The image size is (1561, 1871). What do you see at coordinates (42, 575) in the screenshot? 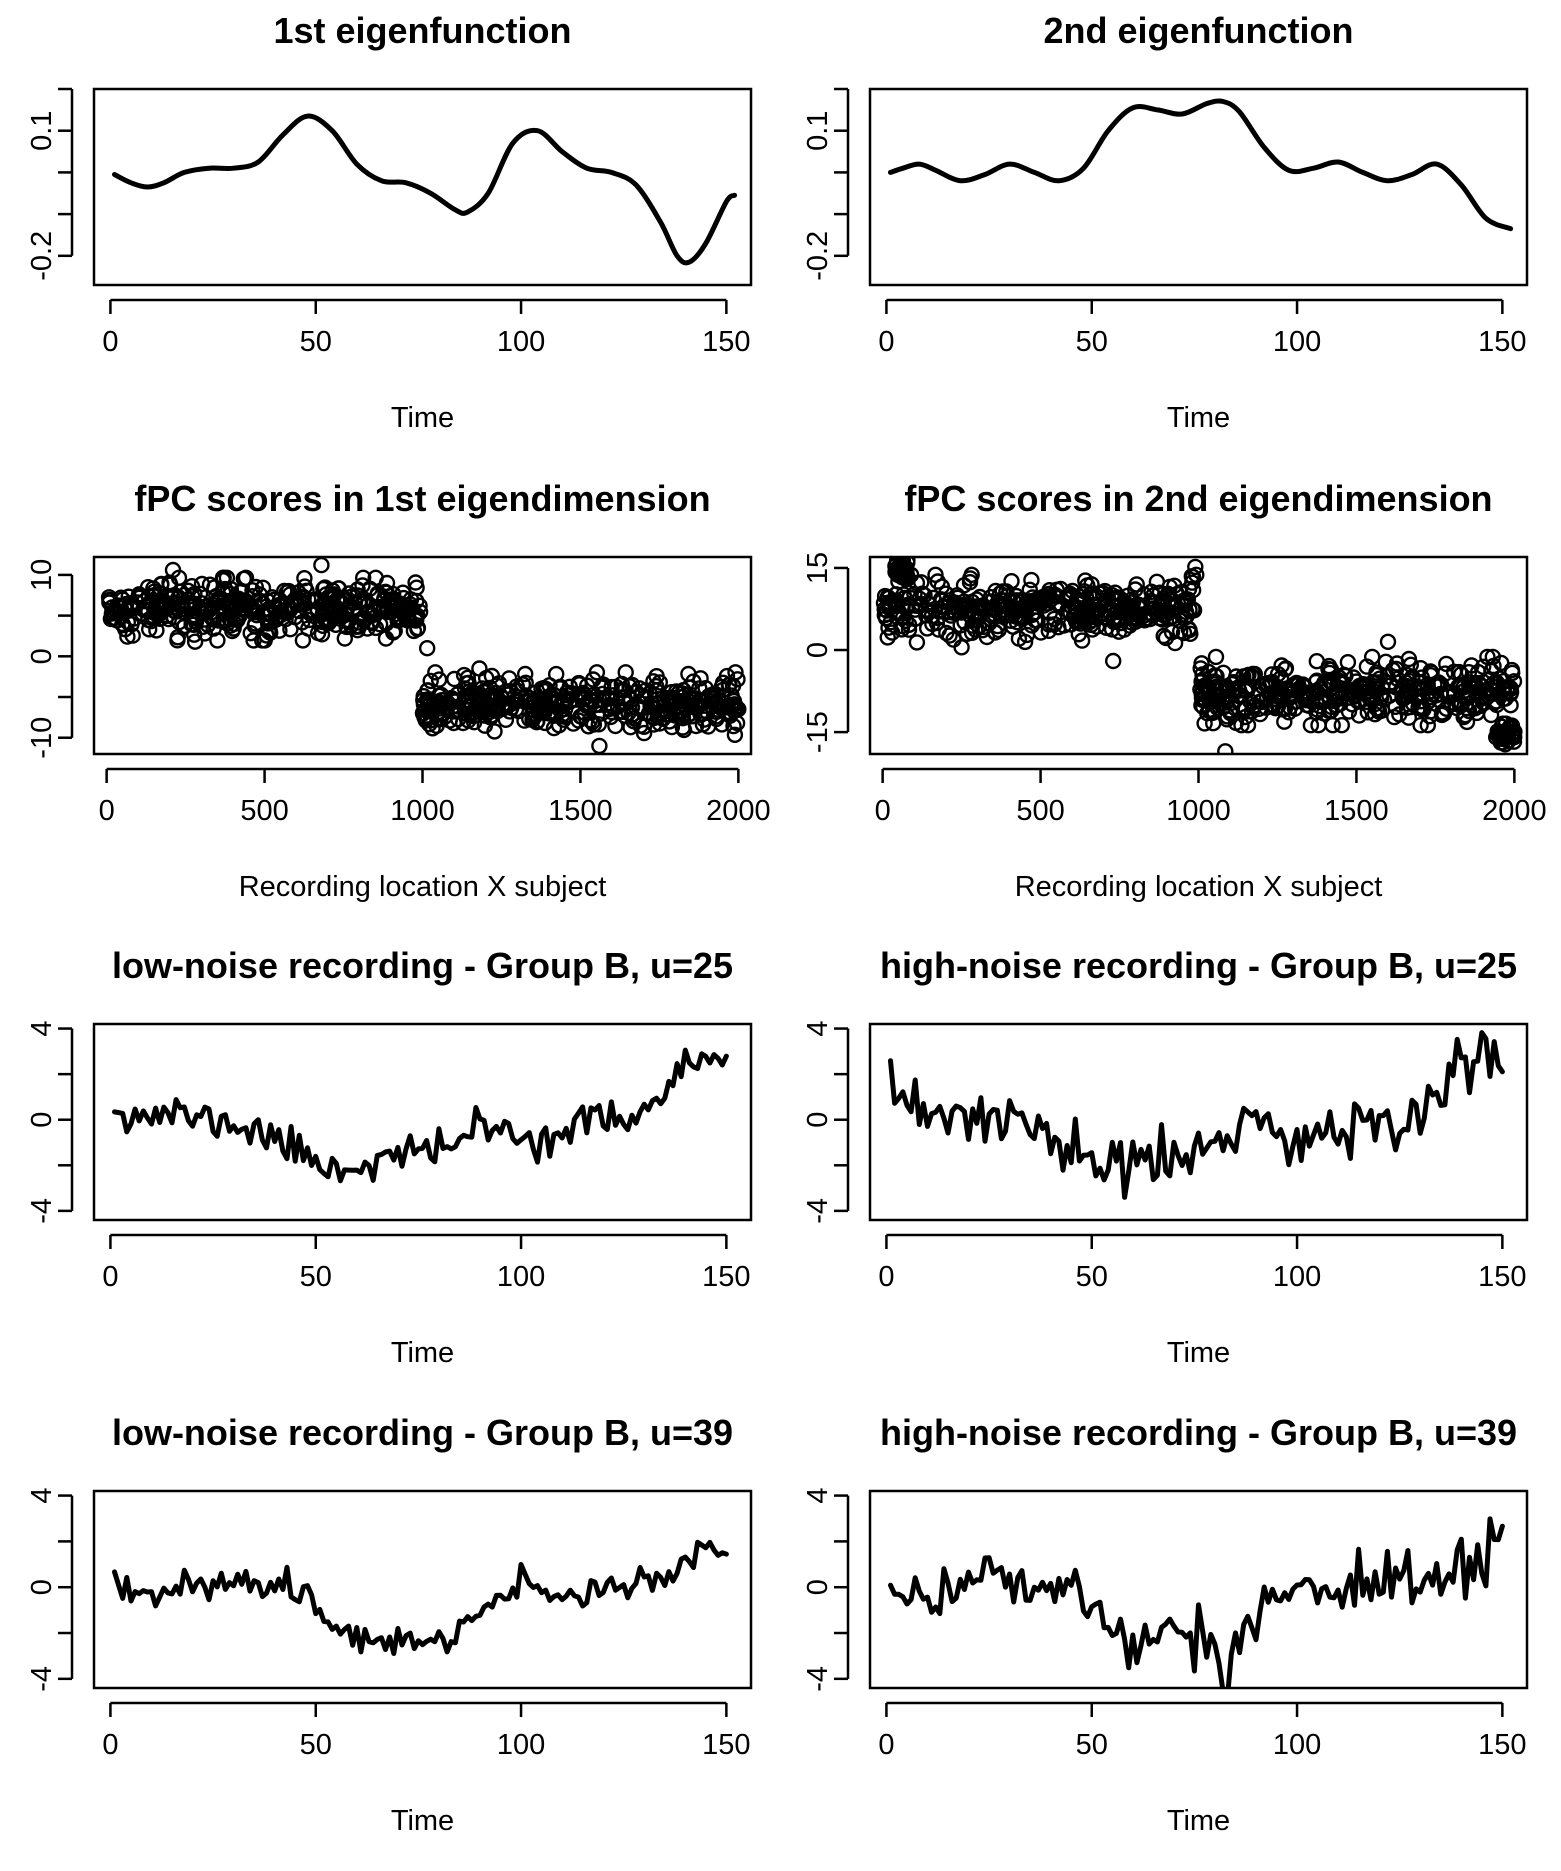
I see `y-tick-label: 10` at bounding box center [42, 575].